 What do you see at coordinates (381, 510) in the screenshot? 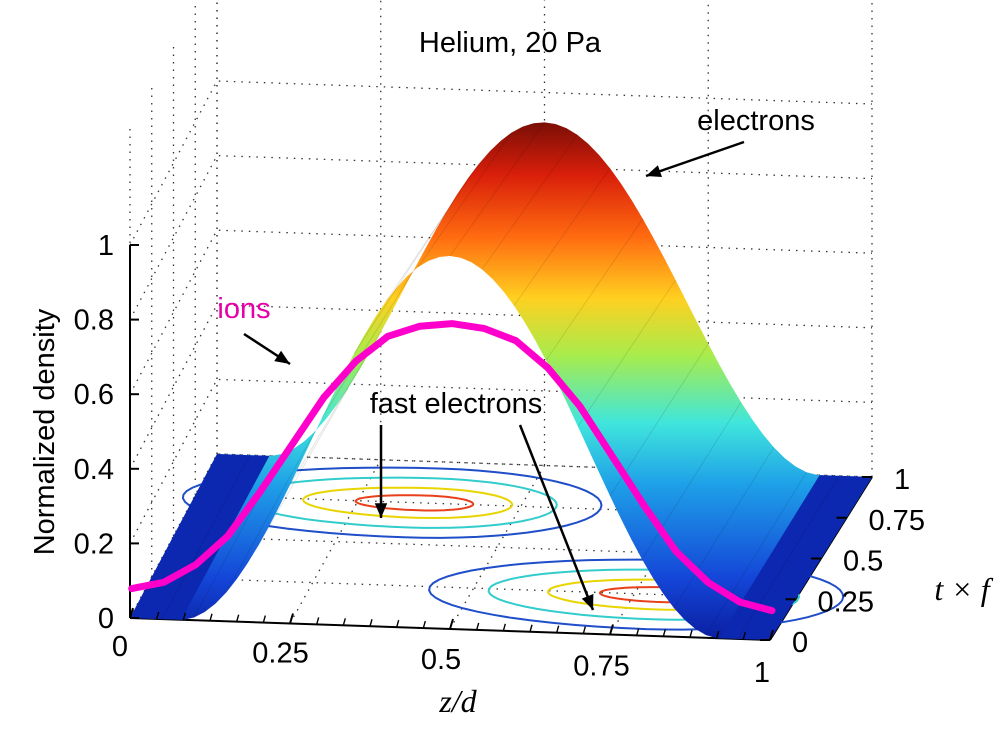
I see `arrow-fast-electrons-1-head` at bounding box center [381, 510].